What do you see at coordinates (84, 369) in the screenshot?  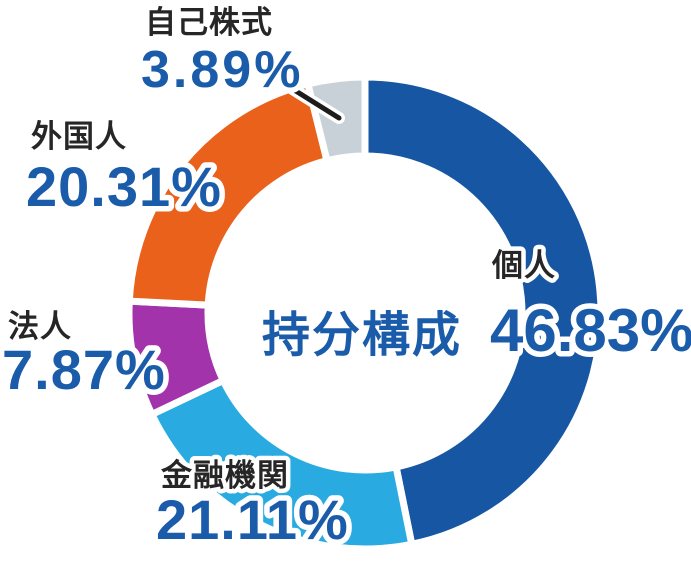 I see `value-corporations: 7.87%` at bounding box center [84, 369].